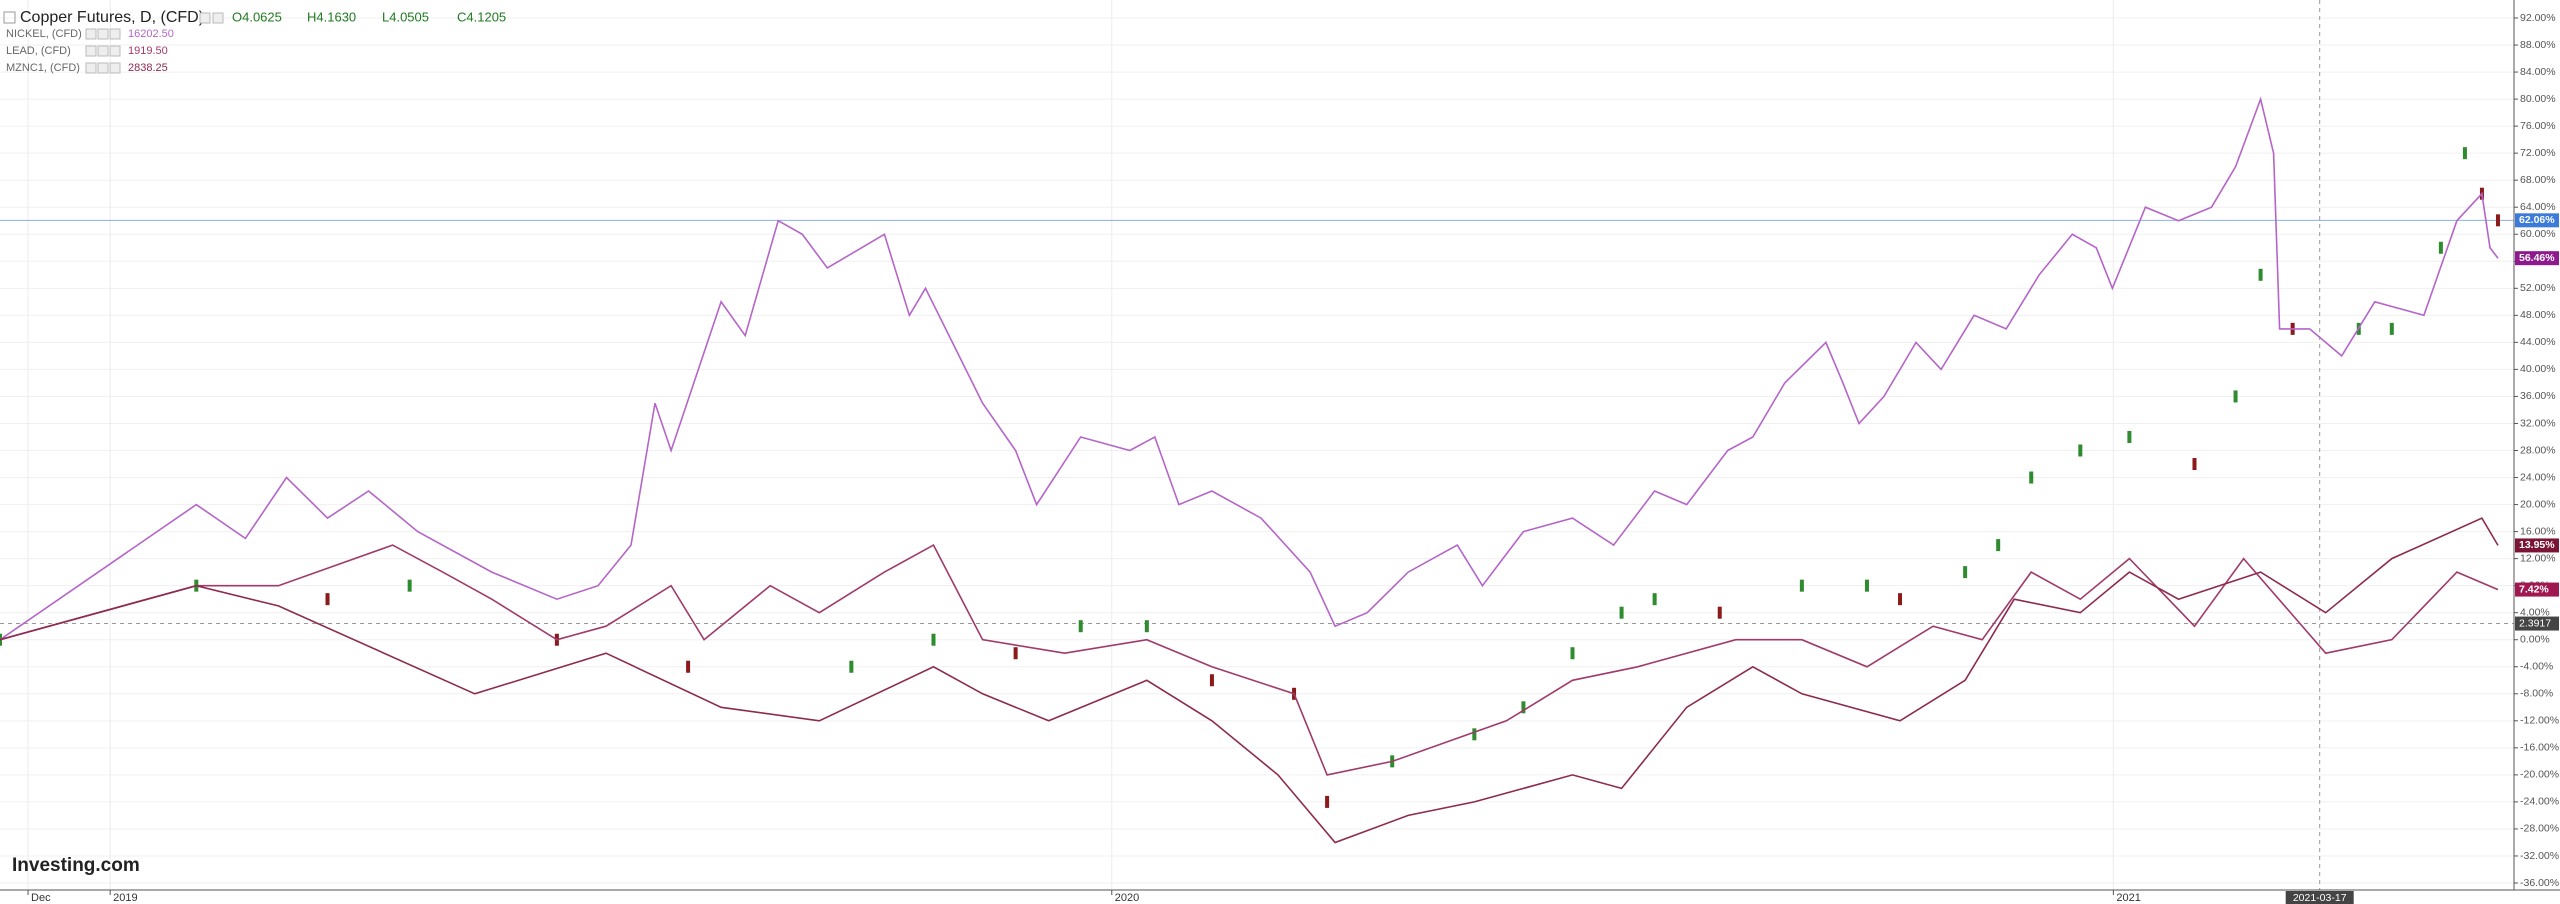 This screenshot has width=2560, height=904. What do you see at coordinates (151, 34) in the screenshot?
I see `legend-price: 16202.50` at bounding box center [151, 34].